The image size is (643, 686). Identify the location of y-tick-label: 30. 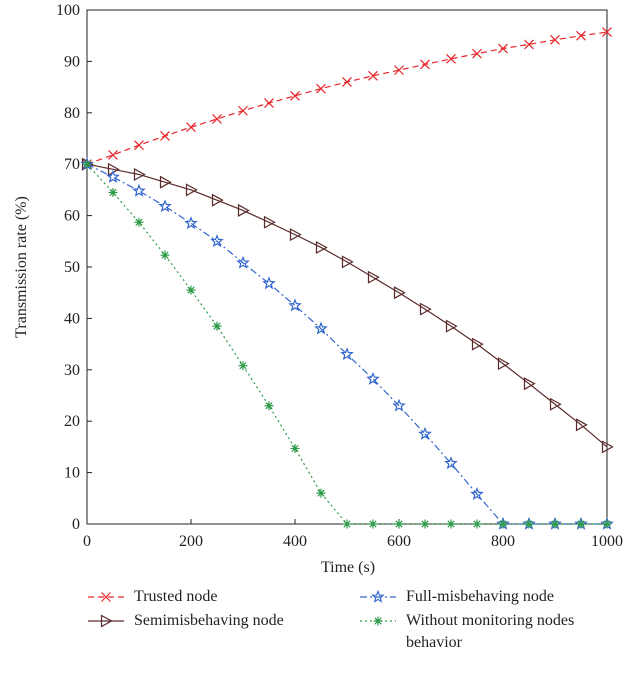
(72, 370).